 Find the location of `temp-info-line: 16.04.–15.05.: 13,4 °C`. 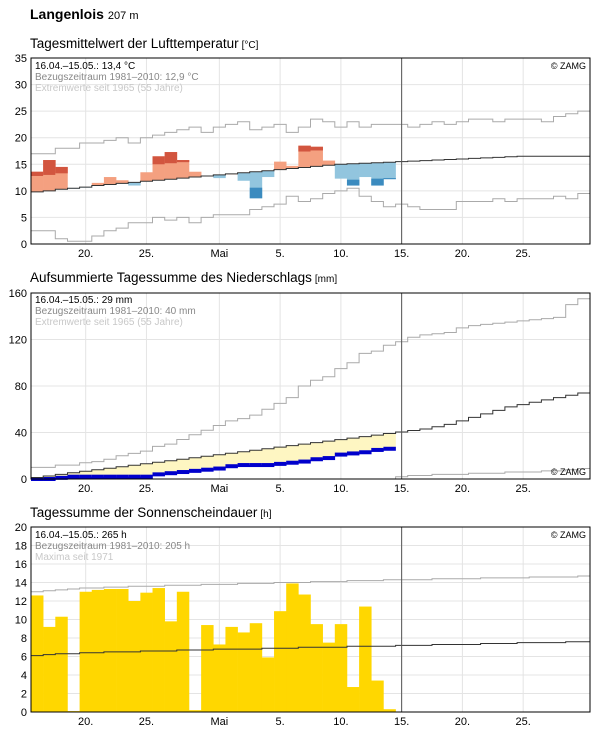

temp-info-line: 16.04.–15.05.: 13,4 °C is located at coordinates (85, 66).